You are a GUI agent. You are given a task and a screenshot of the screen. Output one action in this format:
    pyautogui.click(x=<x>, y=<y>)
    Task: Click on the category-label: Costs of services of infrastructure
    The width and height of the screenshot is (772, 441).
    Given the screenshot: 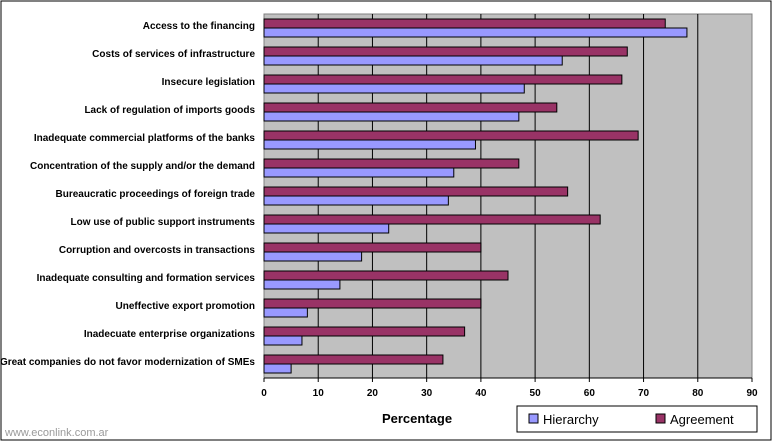 What is the action you would take?
    pyautogui.click(x=173, y=54)
    